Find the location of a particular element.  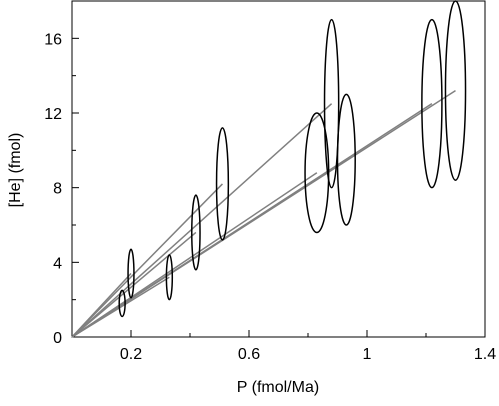

x-tick-label: 1 is located at coordinates (367, 354).